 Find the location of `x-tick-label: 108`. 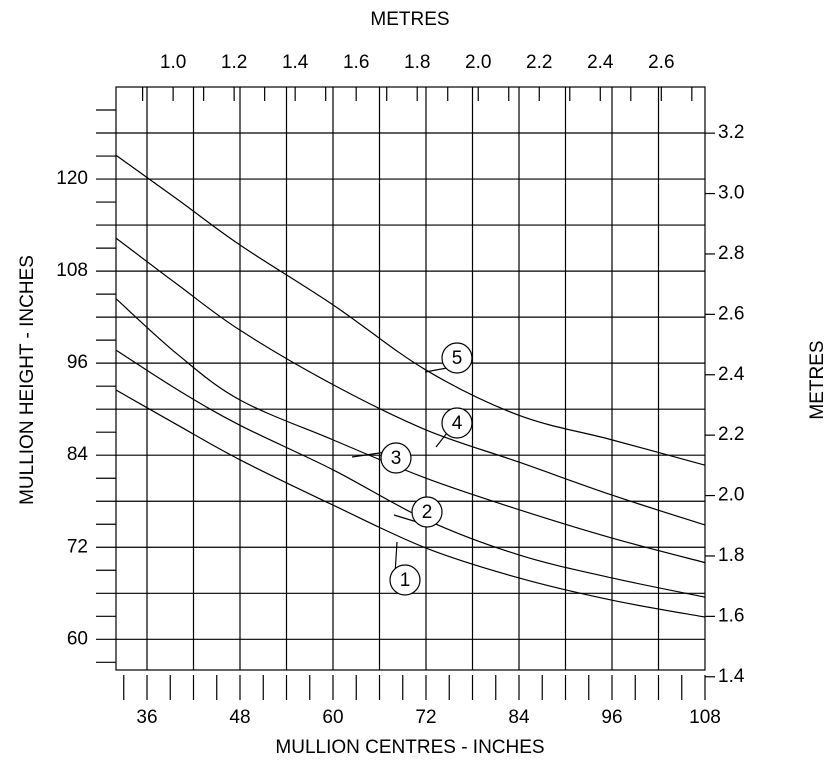

x-tick-label: 108 is located at coordinates (705, 717).